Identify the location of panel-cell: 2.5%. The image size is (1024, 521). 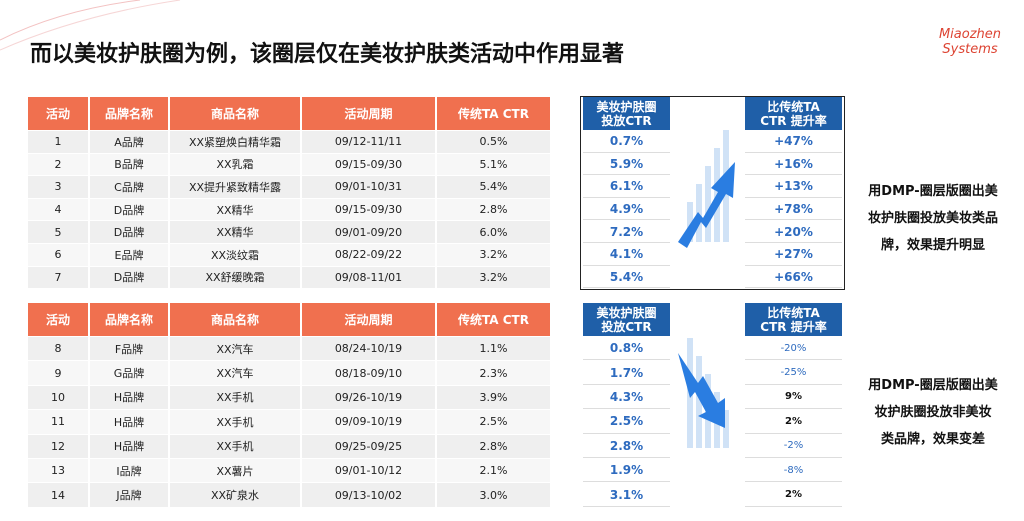
(626, 422).